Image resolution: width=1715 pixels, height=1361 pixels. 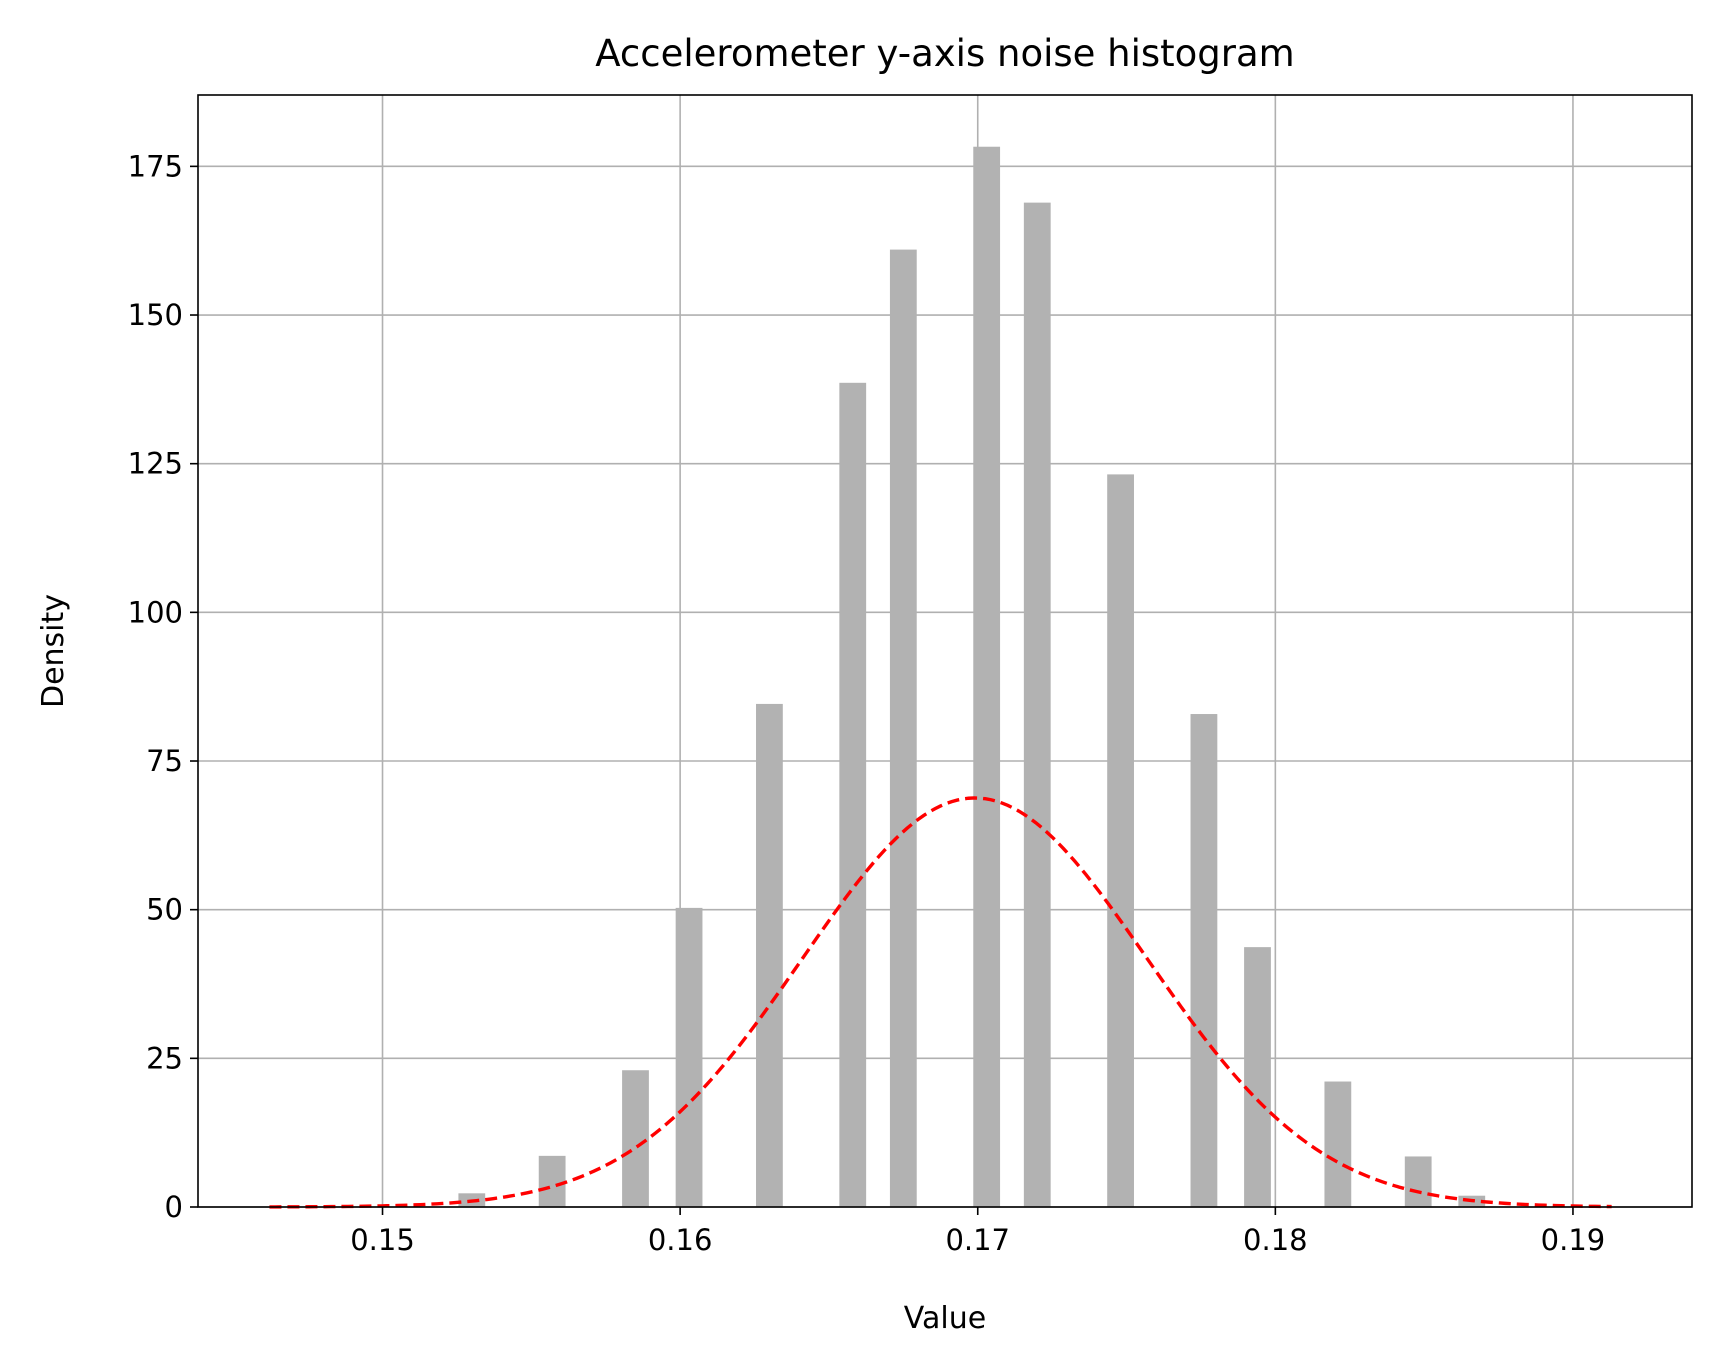 I want to click on y-axis-label: Density, so click(x=53, y=651).